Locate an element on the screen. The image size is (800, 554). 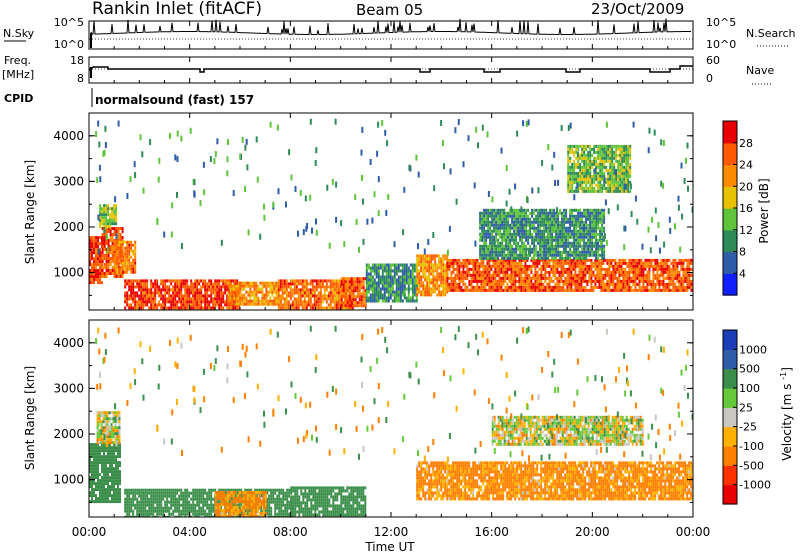
power-y-tick-label: 2000 is located at coordinates (68, 227).